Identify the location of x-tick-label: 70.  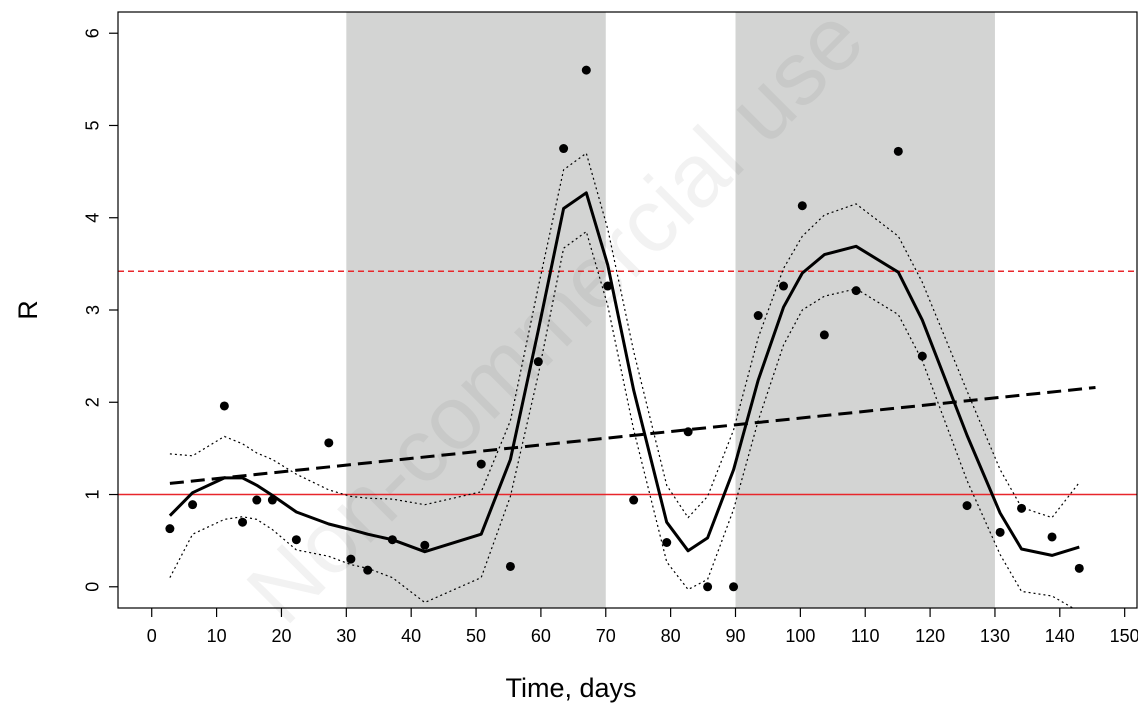
(606, 636).